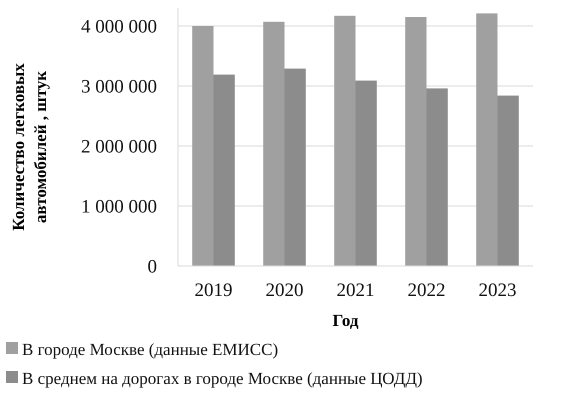 The image size is (563, 403). What do you see at coordinates (497, 290) in the screenshot?
I see `x-tick-label: 2023` at bounding box center [497, 290].